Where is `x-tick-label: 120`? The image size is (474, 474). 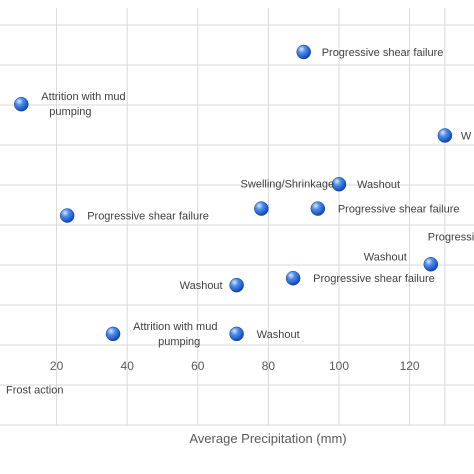 x-tick-label: 120 is located at coordinates (410, 366).